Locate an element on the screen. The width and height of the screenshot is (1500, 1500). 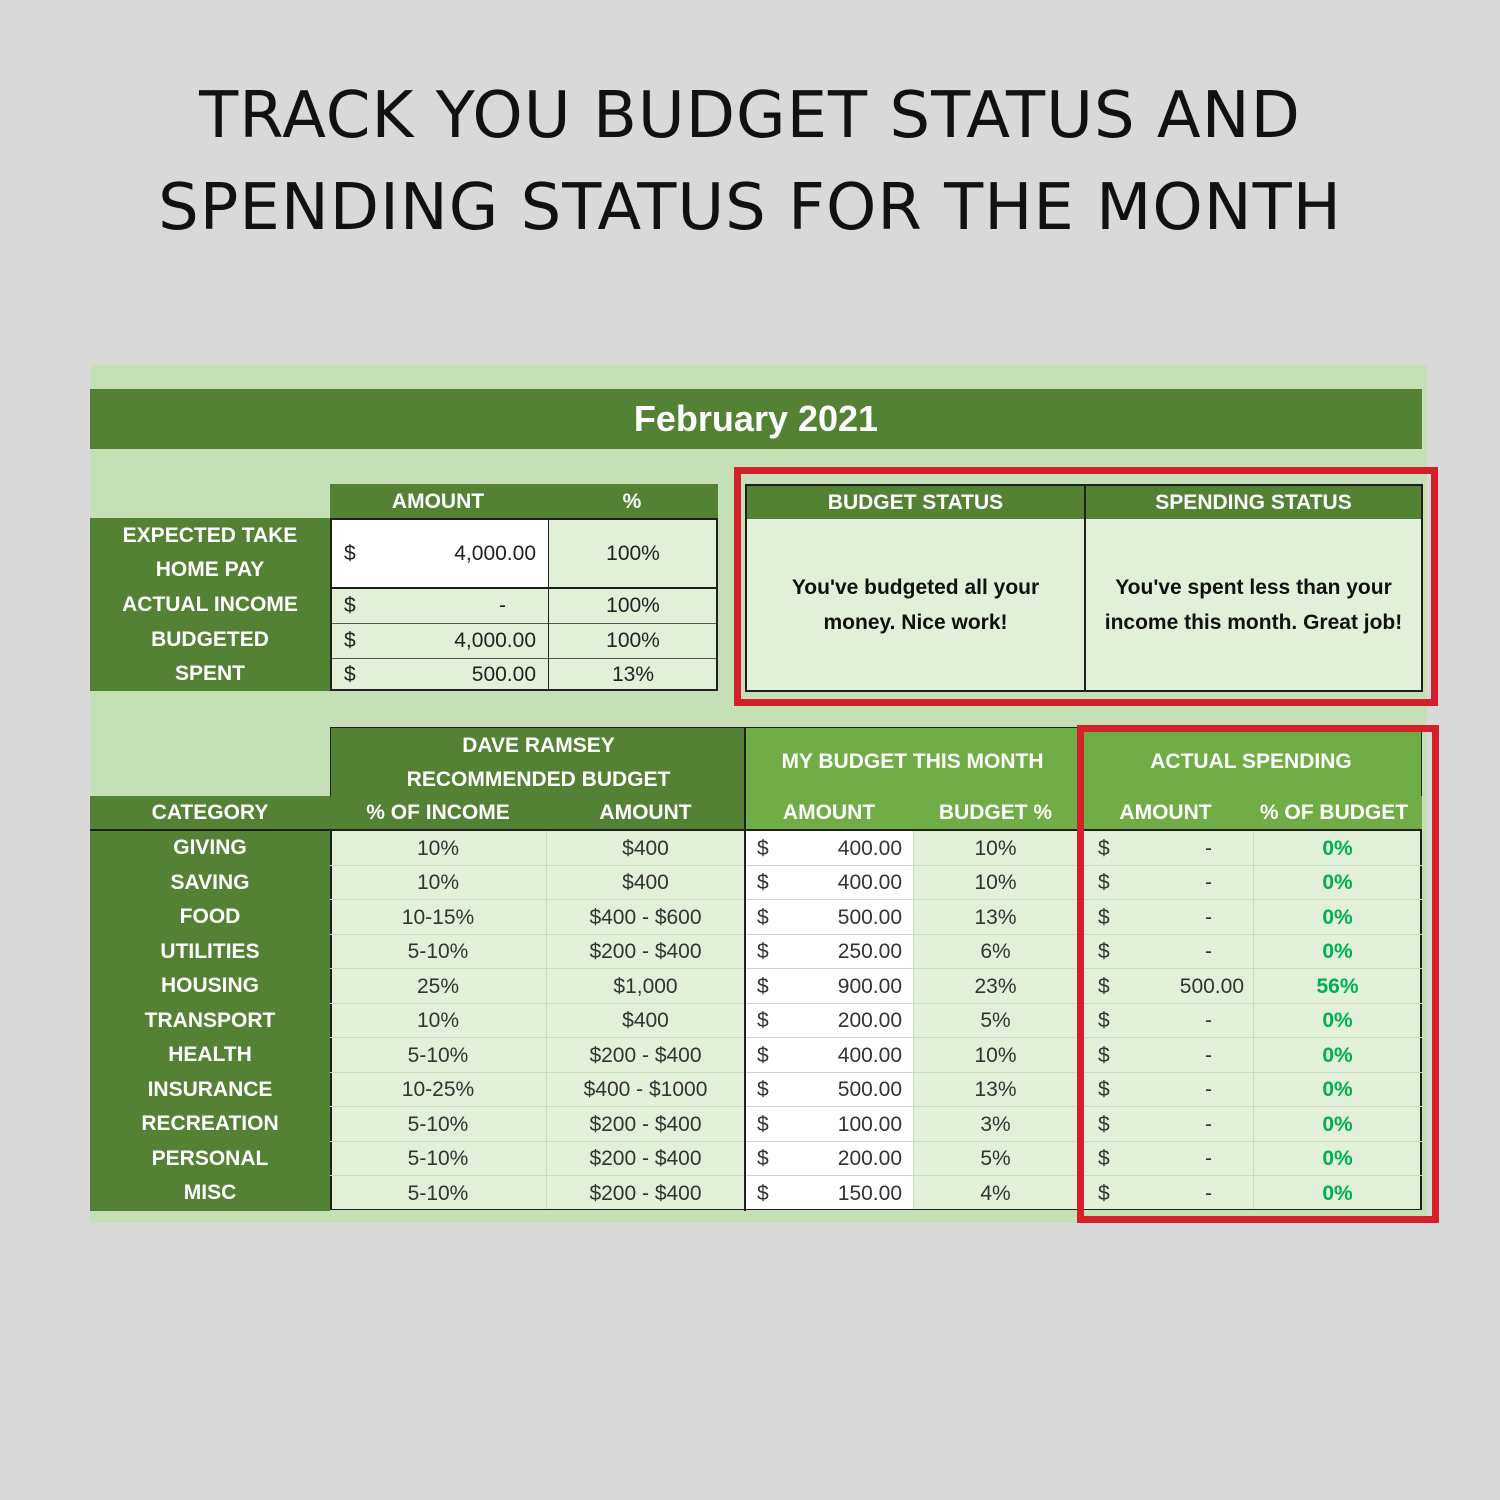
budget-pct-cell: 13% is located at coordinates (995, 917).